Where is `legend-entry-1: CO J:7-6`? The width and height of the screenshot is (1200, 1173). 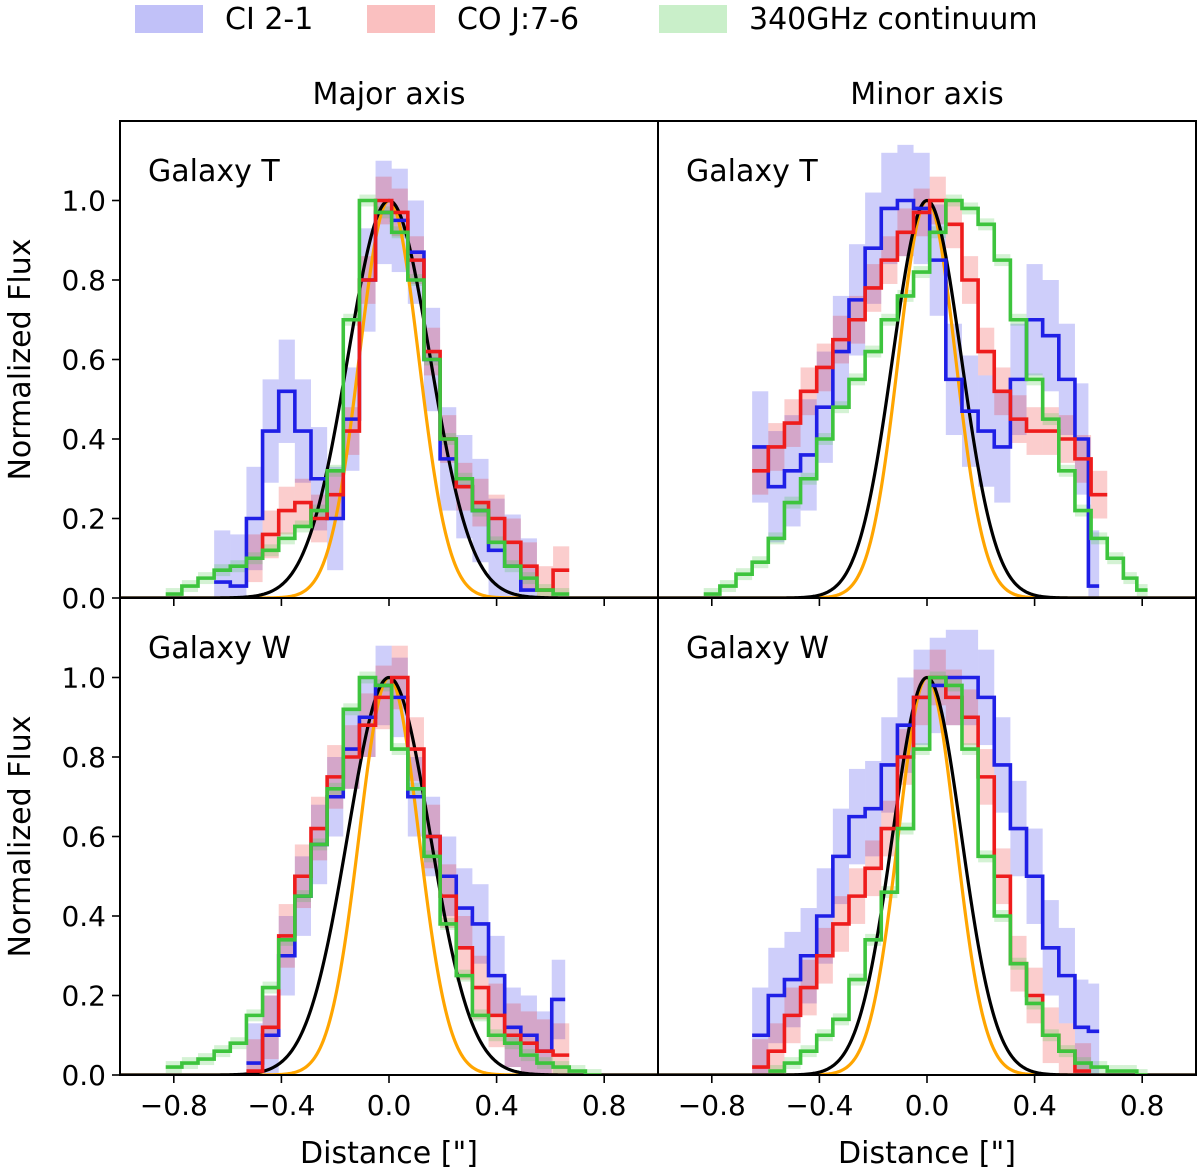
legend-entry-1: CO J:7-6 is located at coordinates (473, 19).